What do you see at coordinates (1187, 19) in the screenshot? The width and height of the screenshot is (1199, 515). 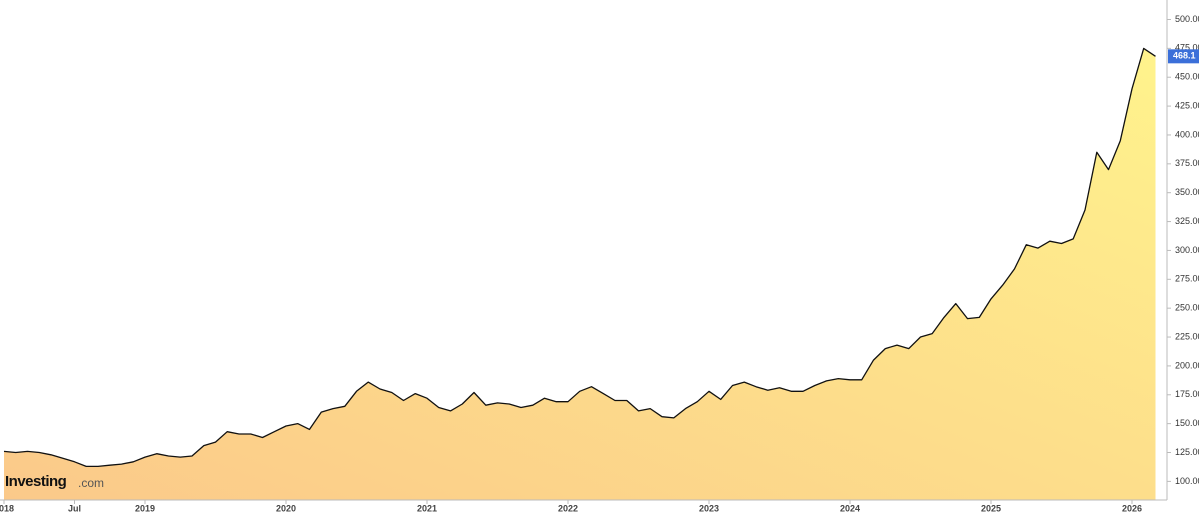 I see `y-tick-label: 500.00` at bounding box center [1187, 19].